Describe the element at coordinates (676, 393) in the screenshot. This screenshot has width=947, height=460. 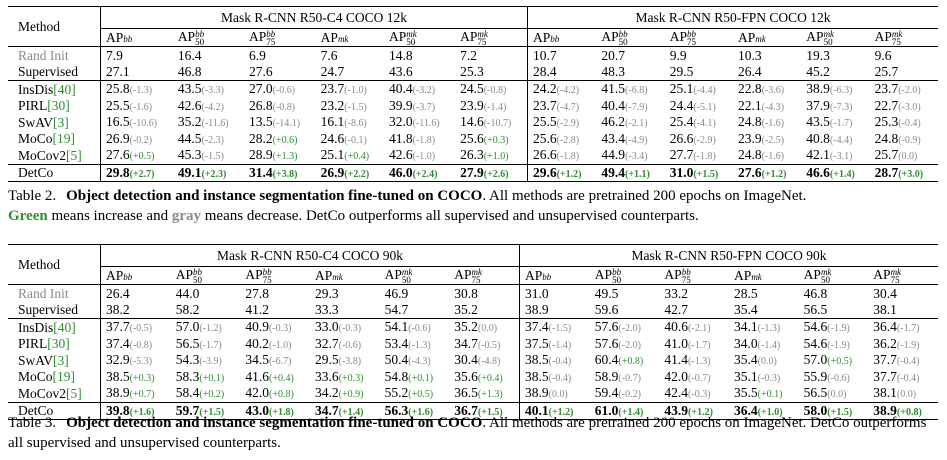
I see `value: 42.4` at that location.